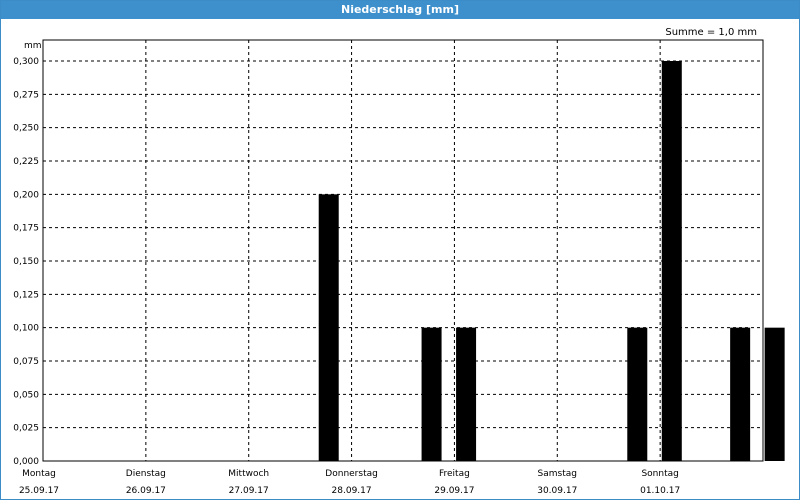  What do you see at coordinates (557, 491) in the screenshot?
I see `x-date-label: 30.09.17` at bounding box center [557, 491].